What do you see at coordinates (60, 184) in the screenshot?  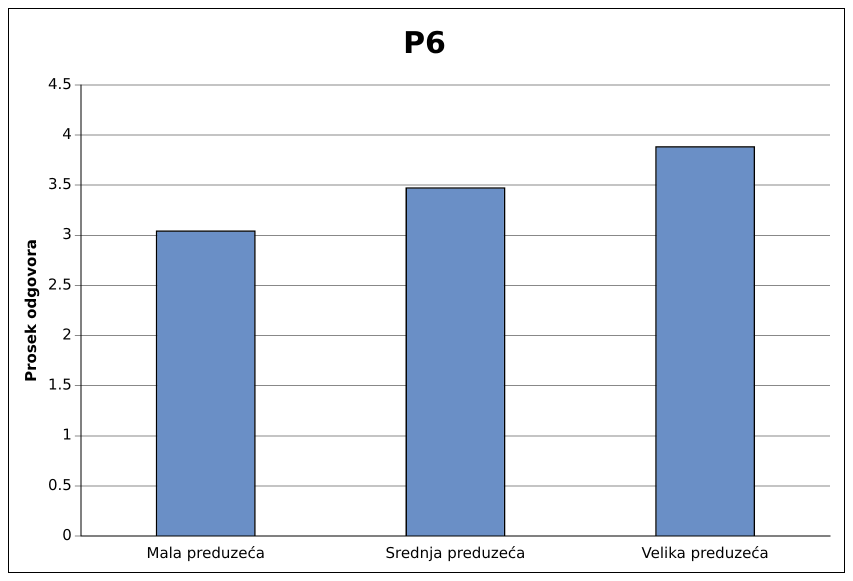 I see `y-tick-label: 3.5` at bounding box center [60, 184].